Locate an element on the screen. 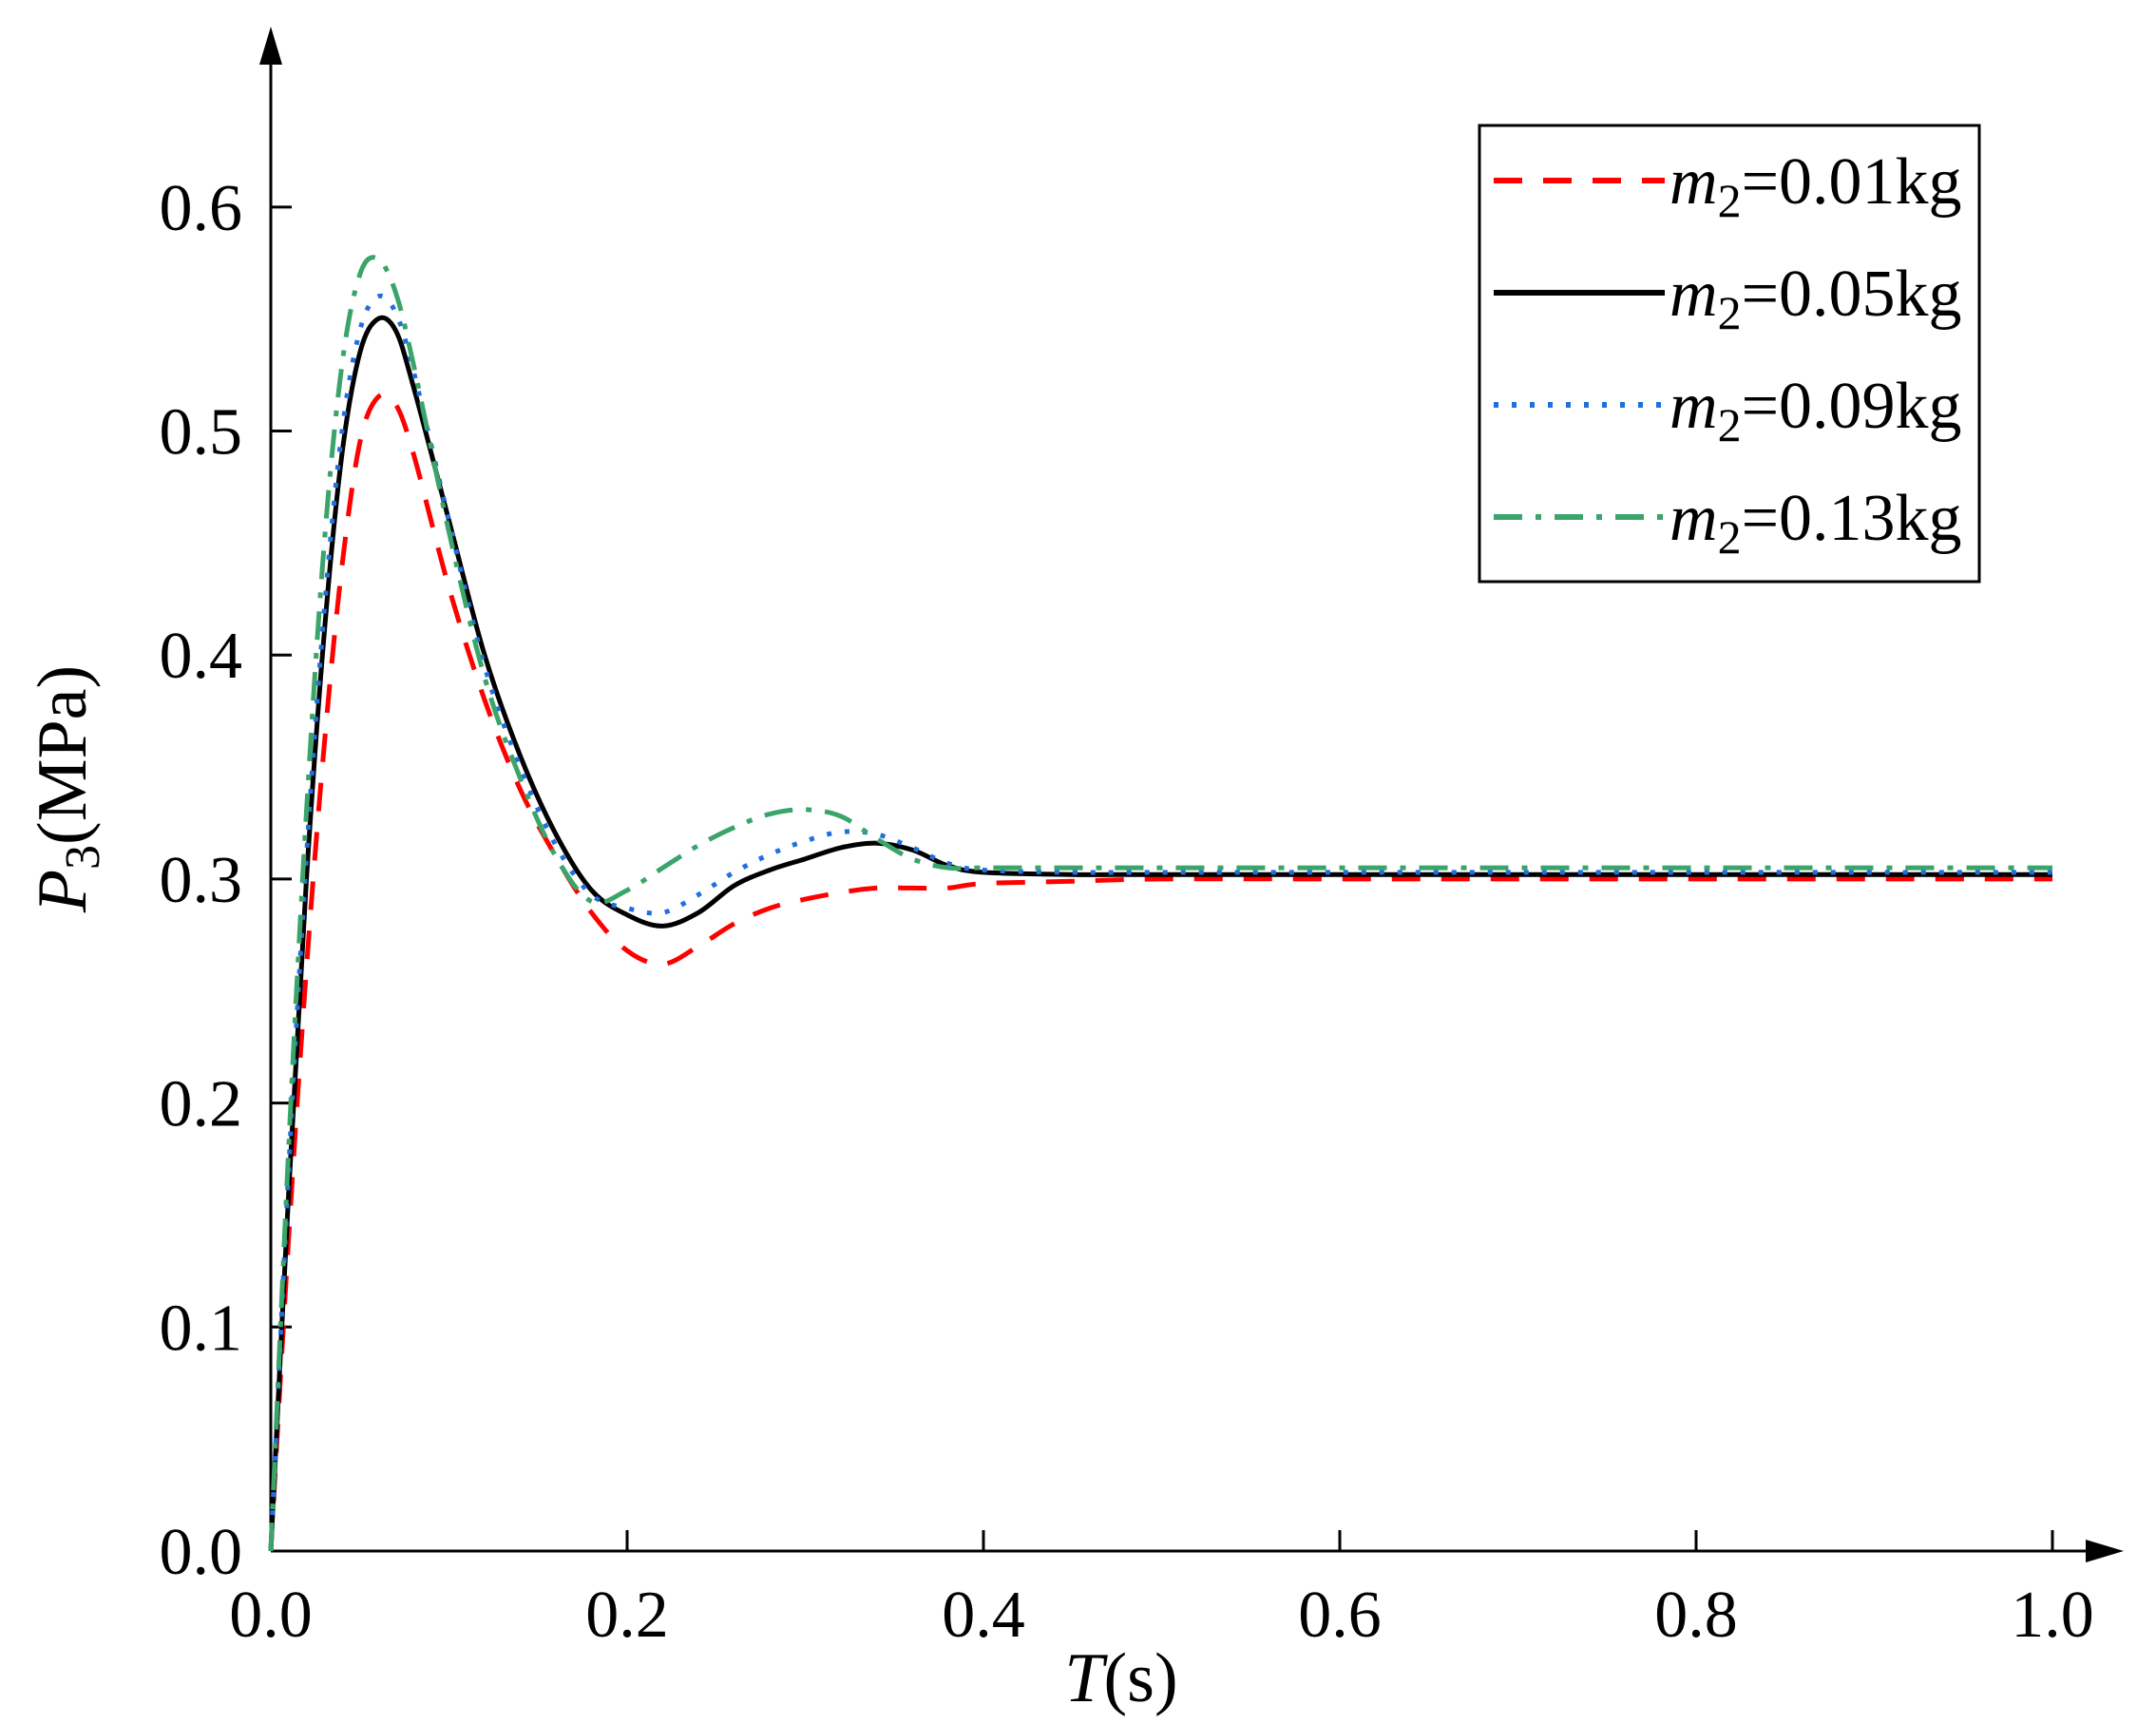  y-tick-label: 0.2 is located at coordinates (201, 1105).